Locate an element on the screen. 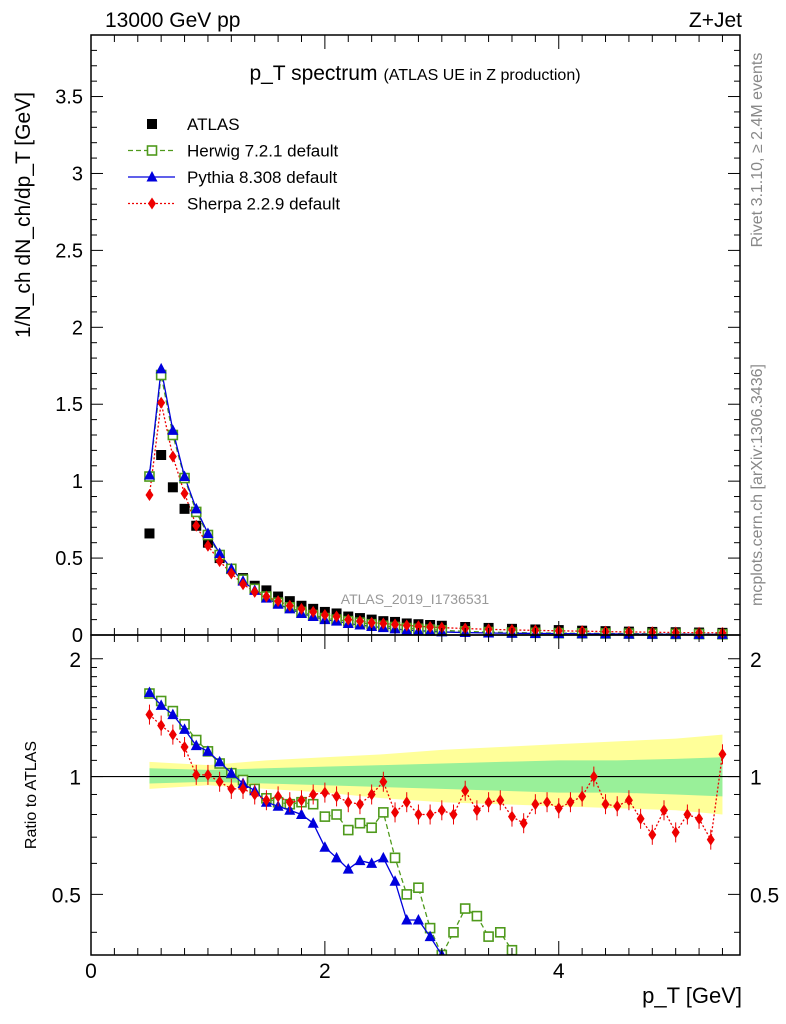  ratio-y-tick-label: 2 is located at coordinates (75, 660).